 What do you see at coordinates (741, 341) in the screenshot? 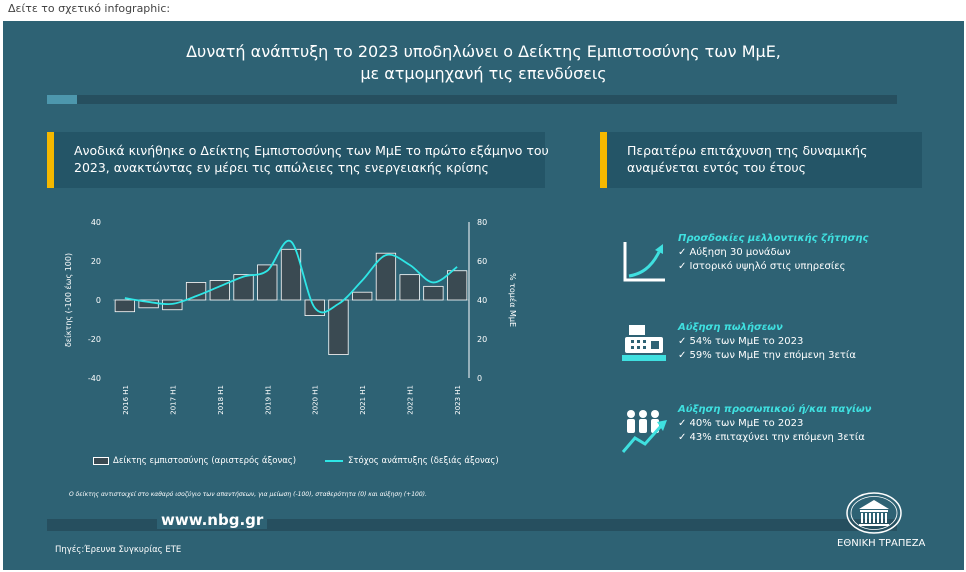
I see `section-sales-line-1: ✓ 54% των ΜμΕ το 2023` at bounding box center [741, 341].